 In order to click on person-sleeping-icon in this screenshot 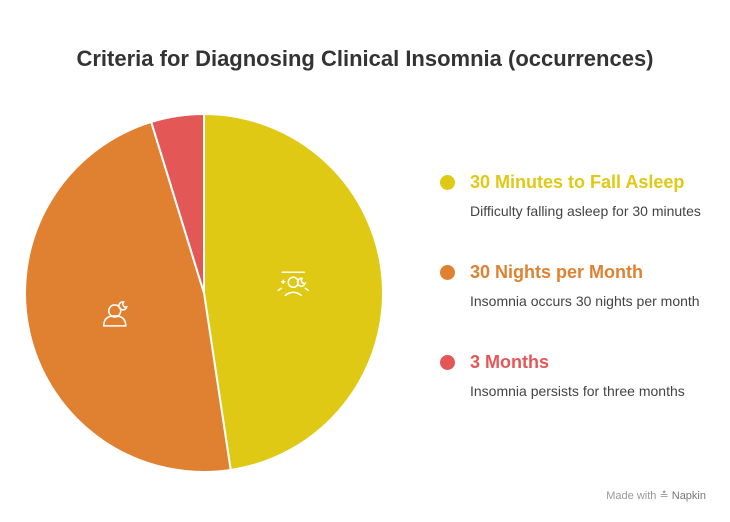, I will do `click(115, 314)`.